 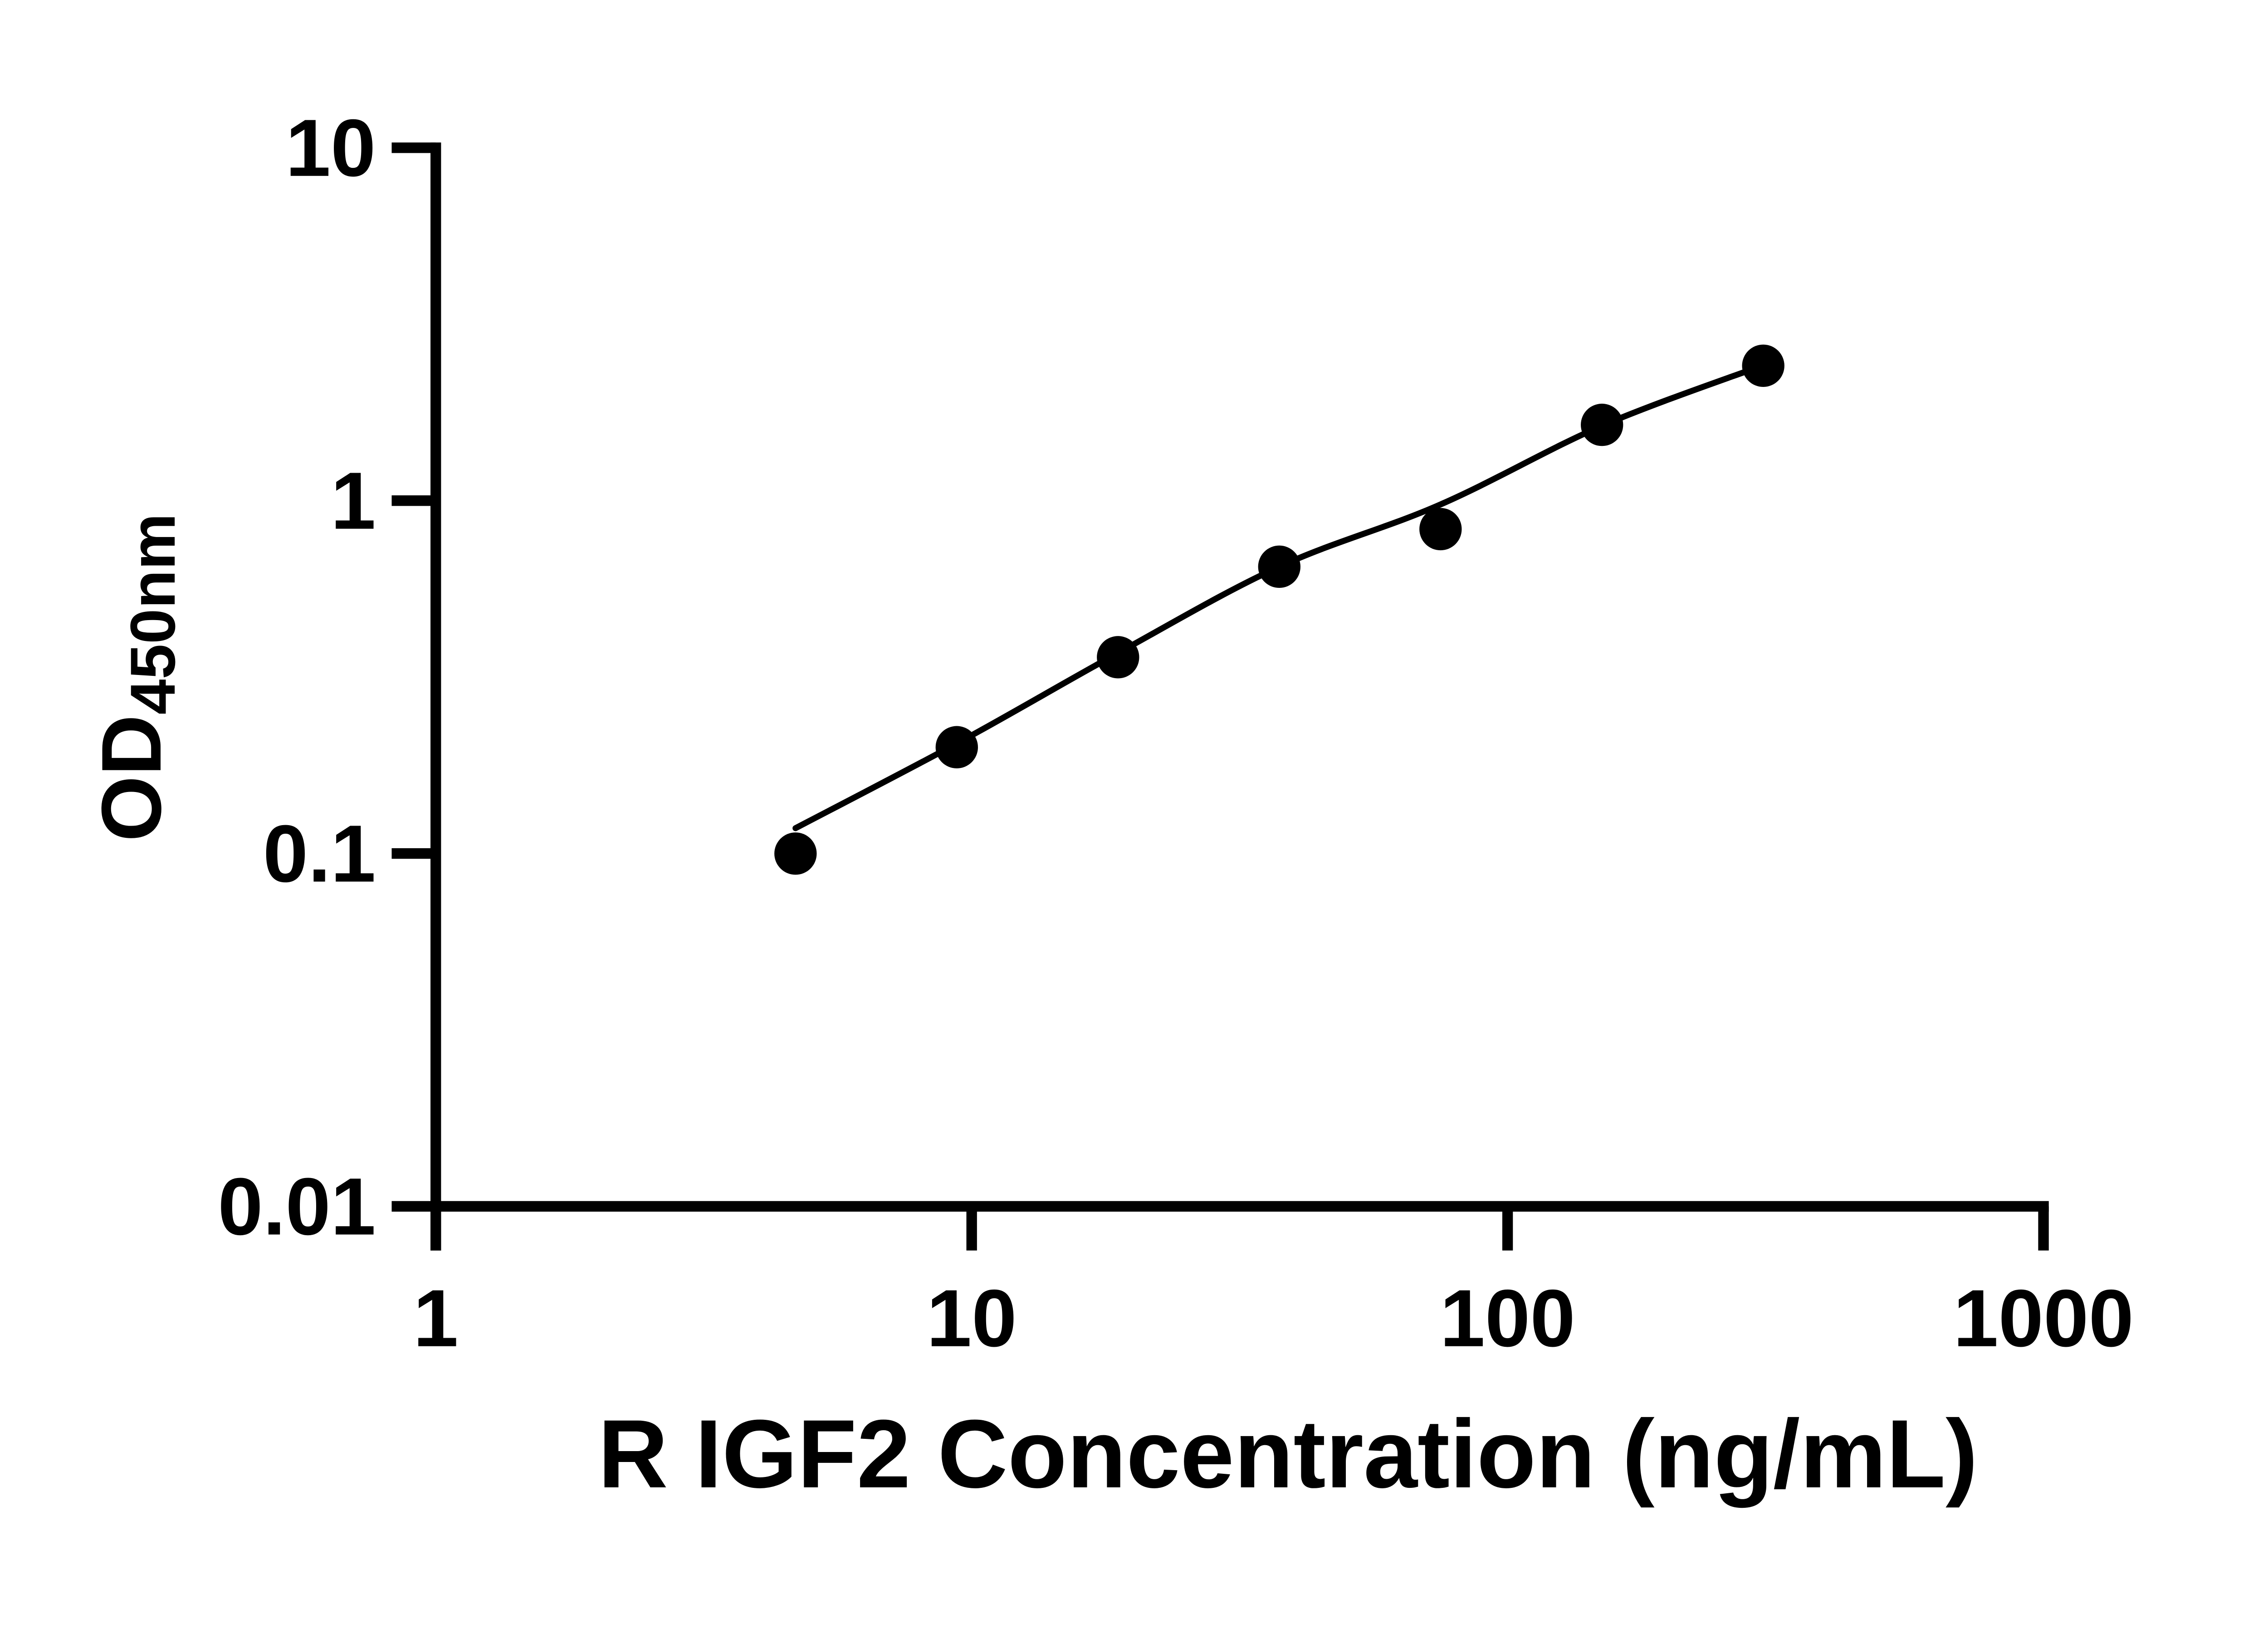 I want to click on y-axis: 10 1 0.1 0.01, so click(x=330, y=677).